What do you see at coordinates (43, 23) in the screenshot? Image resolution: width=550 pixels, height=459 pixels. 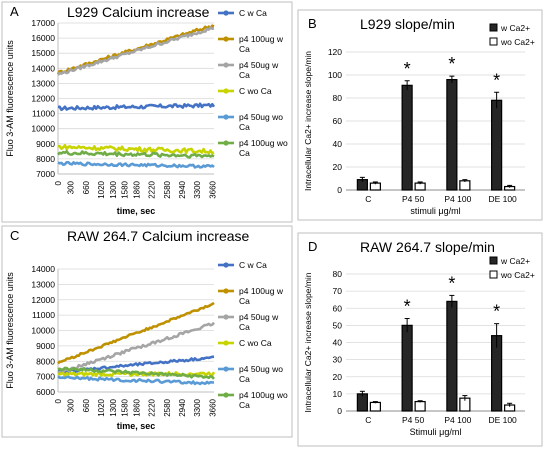 I see `y-tick-label: 17000` at bounding box center [43, 23].